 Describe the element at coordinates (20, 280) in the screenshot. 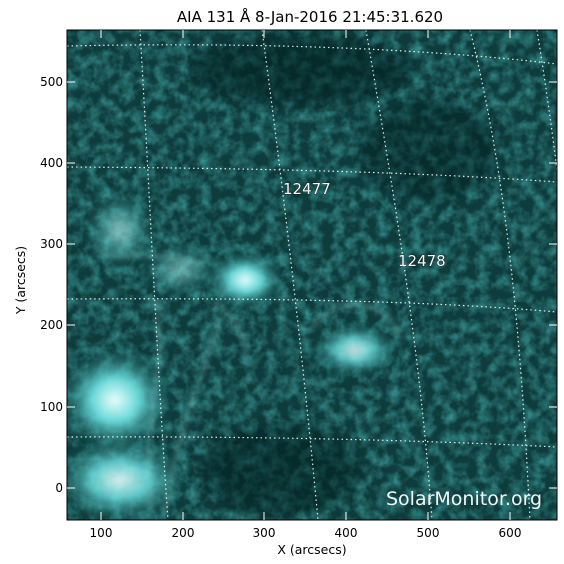

I see `y-axis-label: Y (arcsecs)` at that location.